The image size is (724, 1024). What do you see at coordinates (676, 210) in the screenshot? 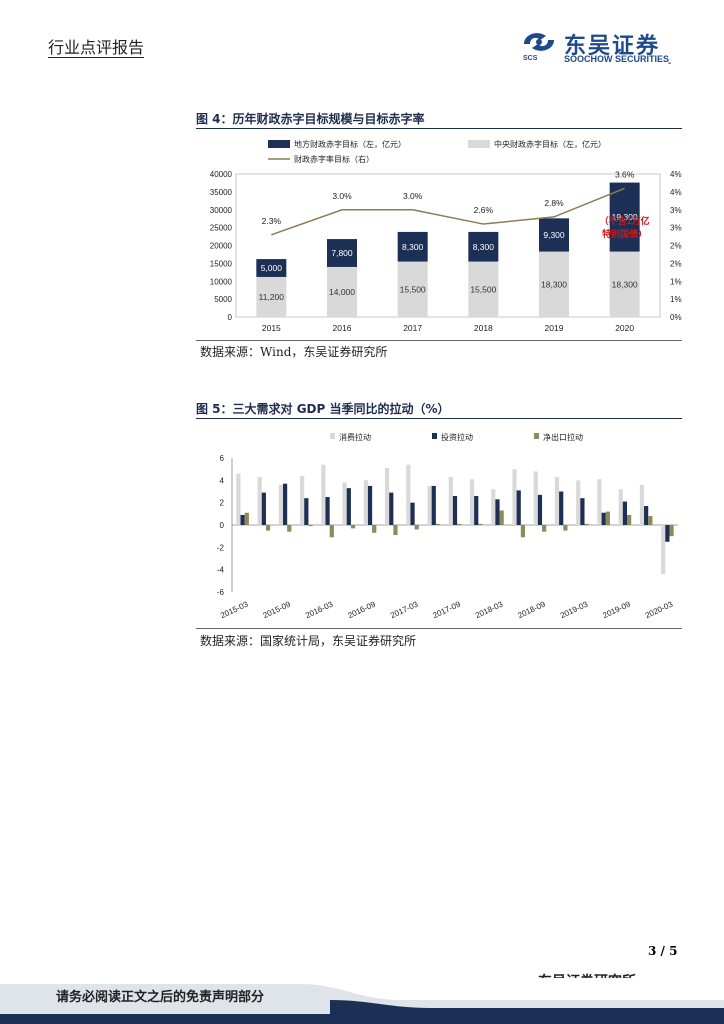
I see `y2-tick-label: 3%` at bounding box center [676, 210].